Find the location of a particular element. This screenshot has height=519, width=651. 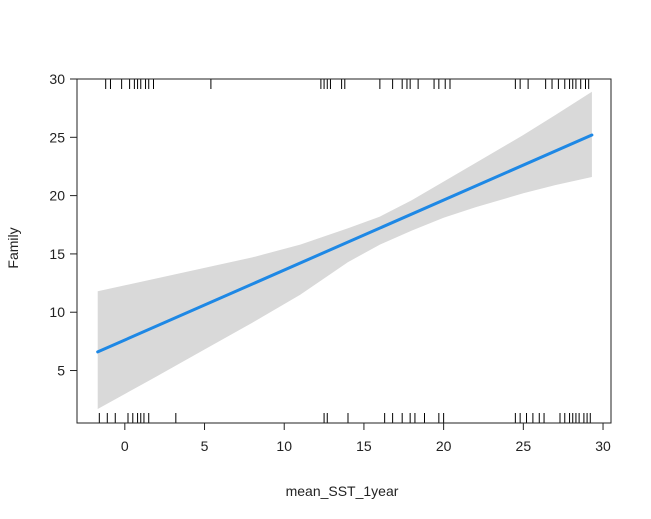

x-tick-label: 25 is located at coordinates (524, 446).